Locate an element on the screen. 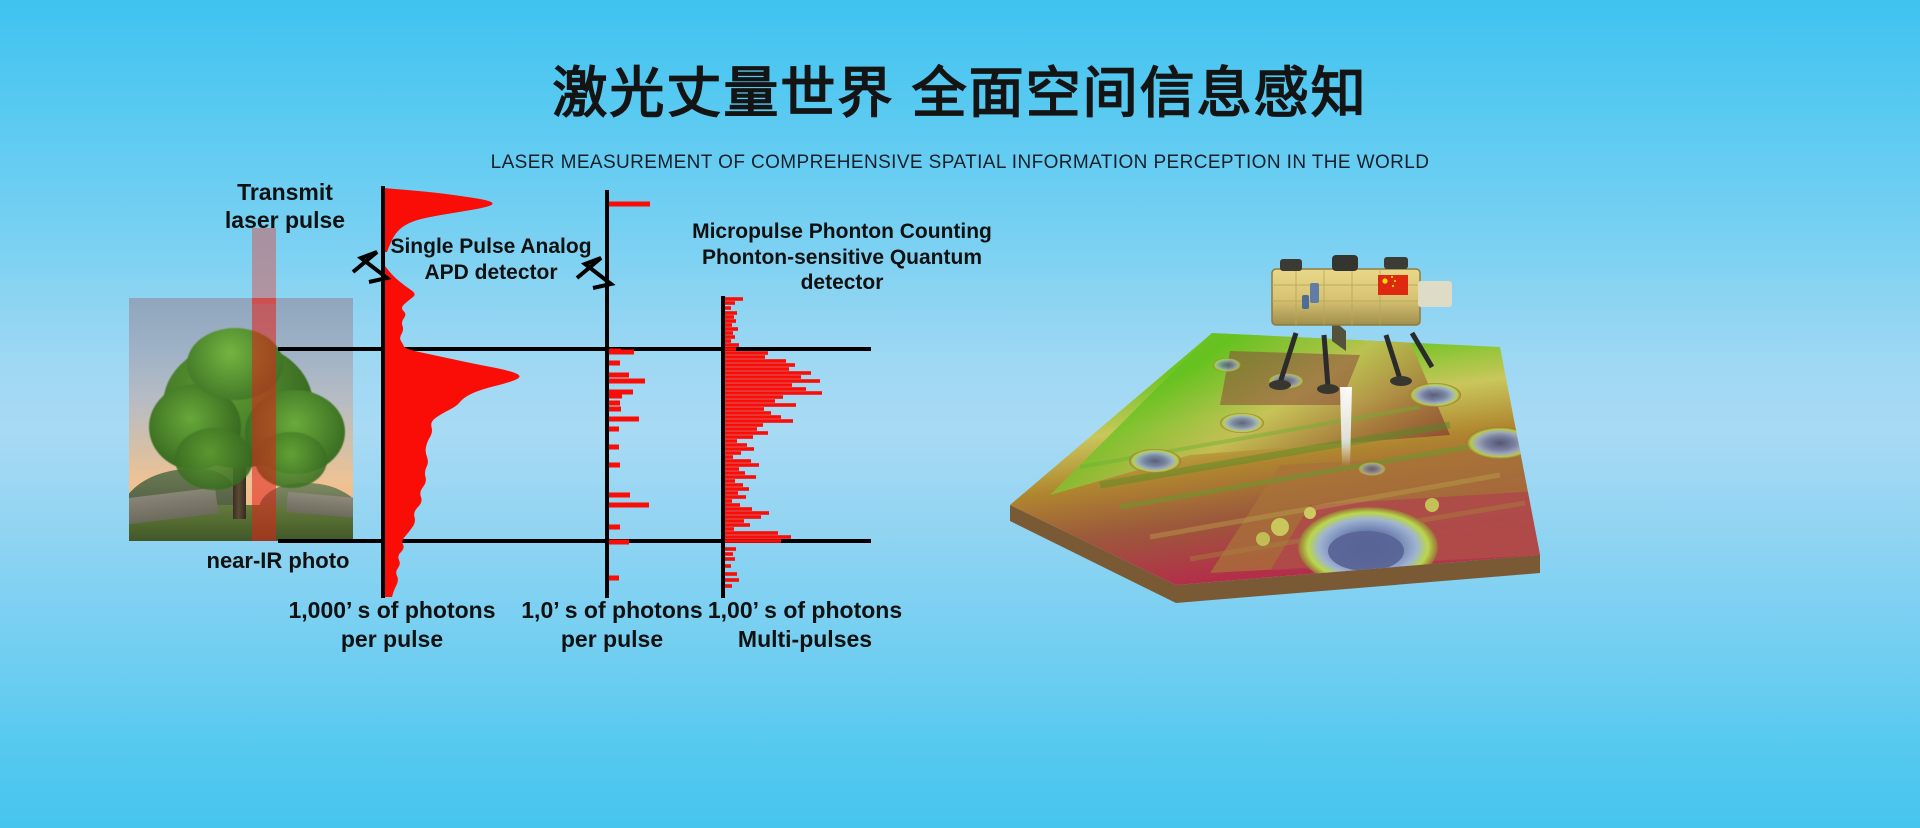  caption-panel-1: 1,000’ s of photons per pulse is located at coordinates (392, 624).